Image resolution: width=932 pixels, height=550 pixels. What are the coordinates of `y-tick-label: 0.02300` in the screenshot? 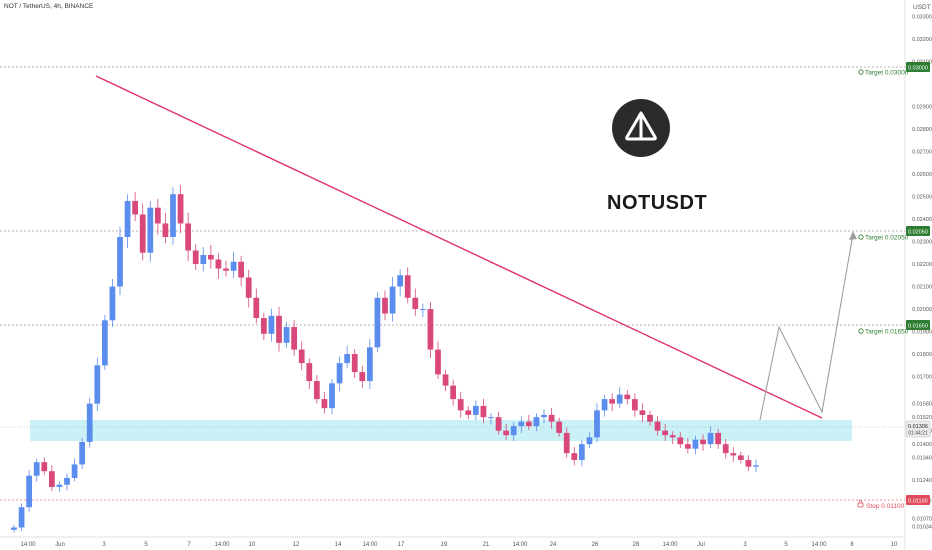 It's located at (922, 242).